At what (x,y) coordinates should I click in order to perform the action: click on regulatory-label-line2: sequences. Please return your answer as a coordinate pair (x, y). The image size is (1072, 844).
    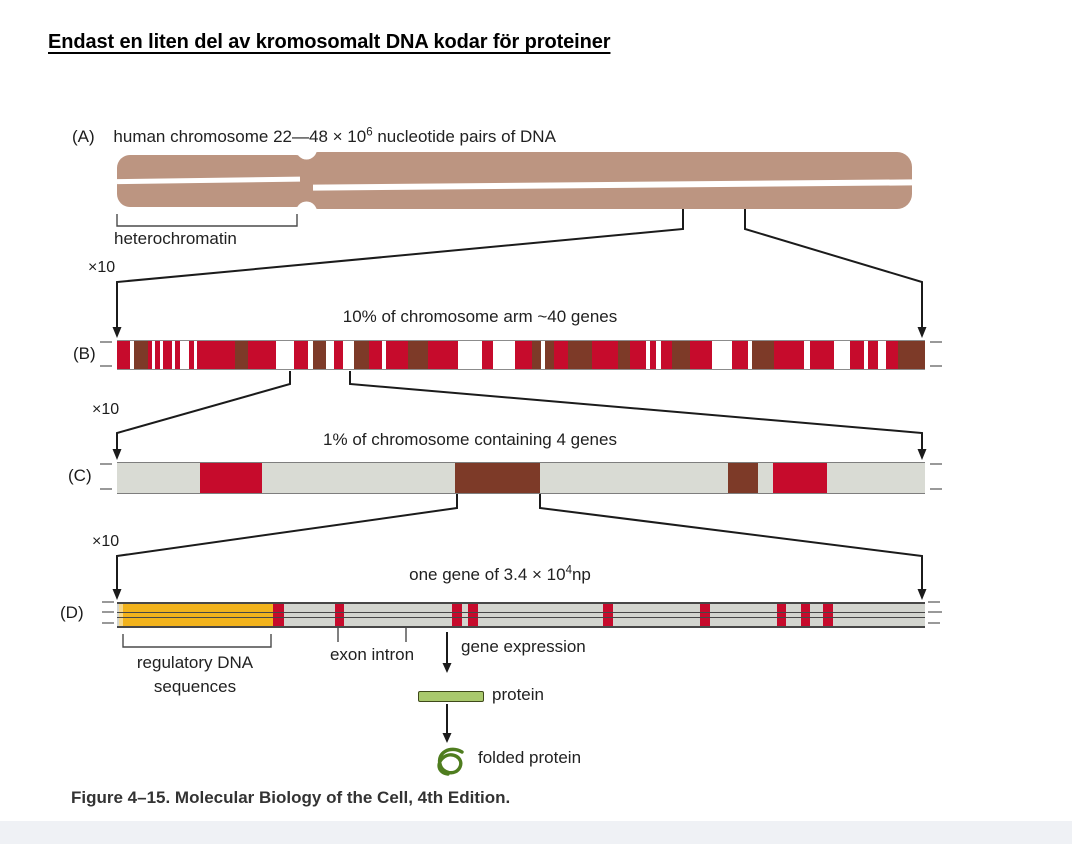
    Looking at the image, I should click on (195, 686).